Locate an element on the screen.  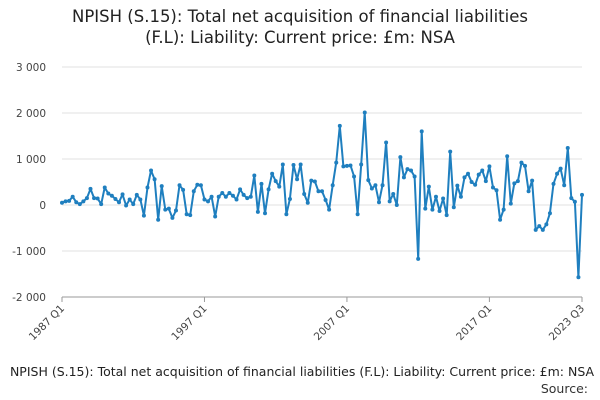
y-tick-label: -2 000 is located at coordinates (29, 298).